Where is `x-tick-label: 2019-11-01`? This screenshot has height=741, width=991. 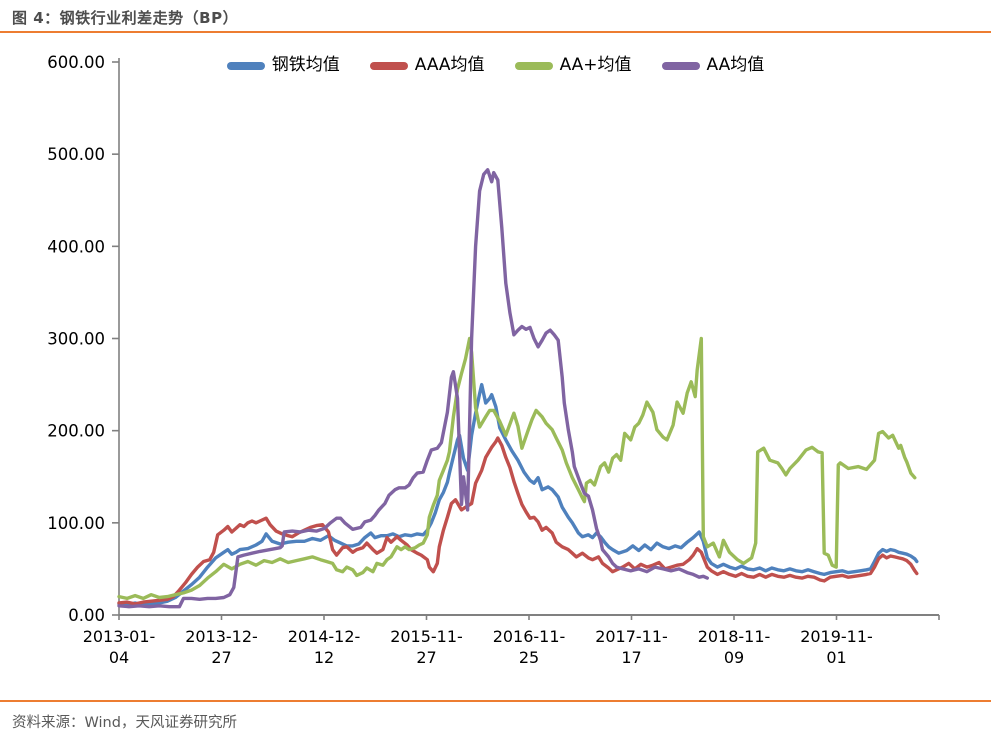
x-tick-label: 2019-11-01 is located at coordinates (836, 647).